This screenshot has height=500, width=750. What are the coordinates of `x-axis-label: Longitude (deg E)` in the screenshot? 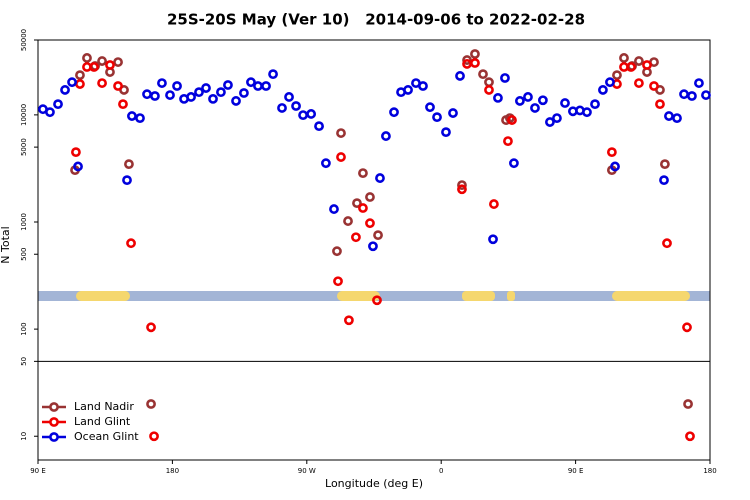 It's located at (374, 483).